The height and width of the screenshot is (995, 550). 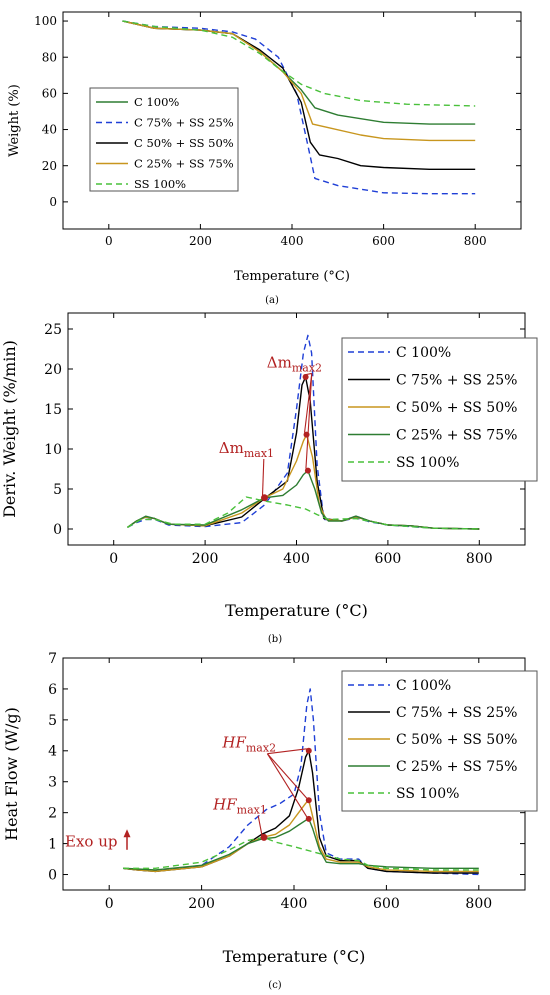 I want to click on exo-up-arrowhead, so click(x=127, y=833).